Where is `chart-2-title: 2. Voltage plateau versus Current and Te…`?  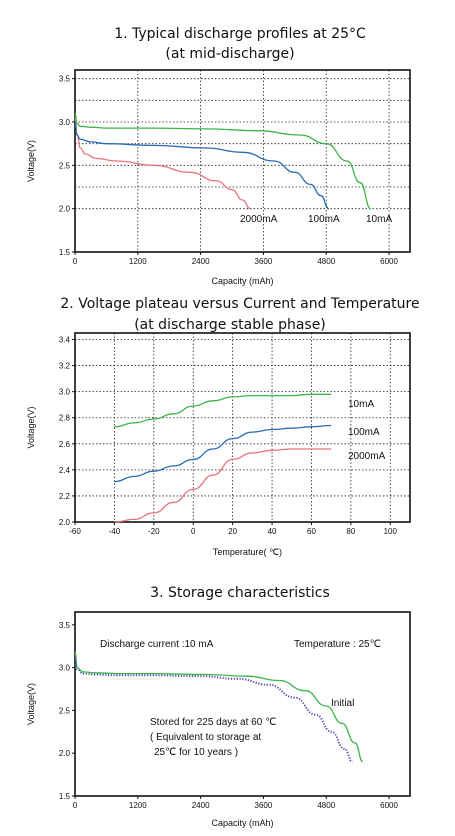
chart-2-title: 2. Voltage plateau versus Current and Te… is located at coordinates (239, 304).